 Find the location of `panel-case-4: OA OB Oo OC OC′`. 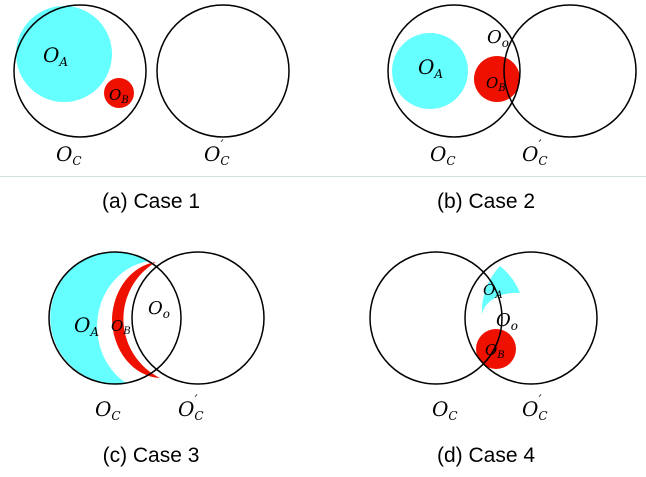

panel-case-4: OA OB Oo OC OC′ is located at coordinates (483, 337).